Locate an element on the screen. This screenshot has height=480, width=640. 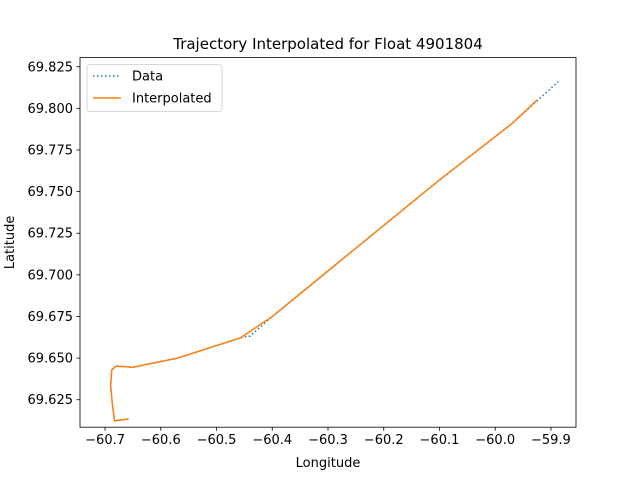
y-tick-label: 69.725 is located at coordinates (51, 234).